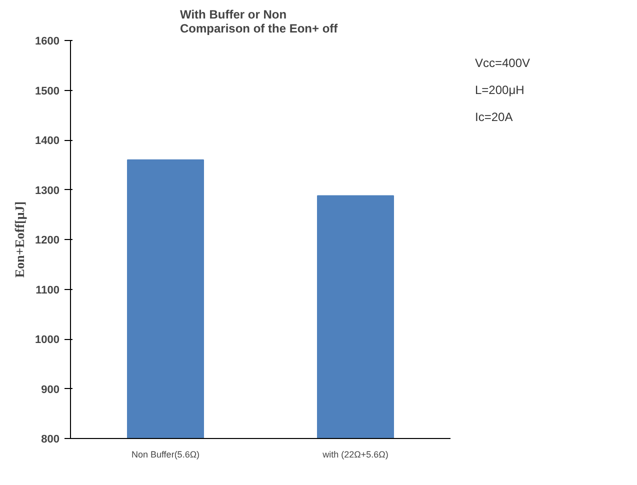 The height and width of the screenshot is (485, 637). Describe the element at coordinates (259, 22) in the screenshot. I see `chart-title: With Buffer or Non Comparison of the Eon+ off` at that location.